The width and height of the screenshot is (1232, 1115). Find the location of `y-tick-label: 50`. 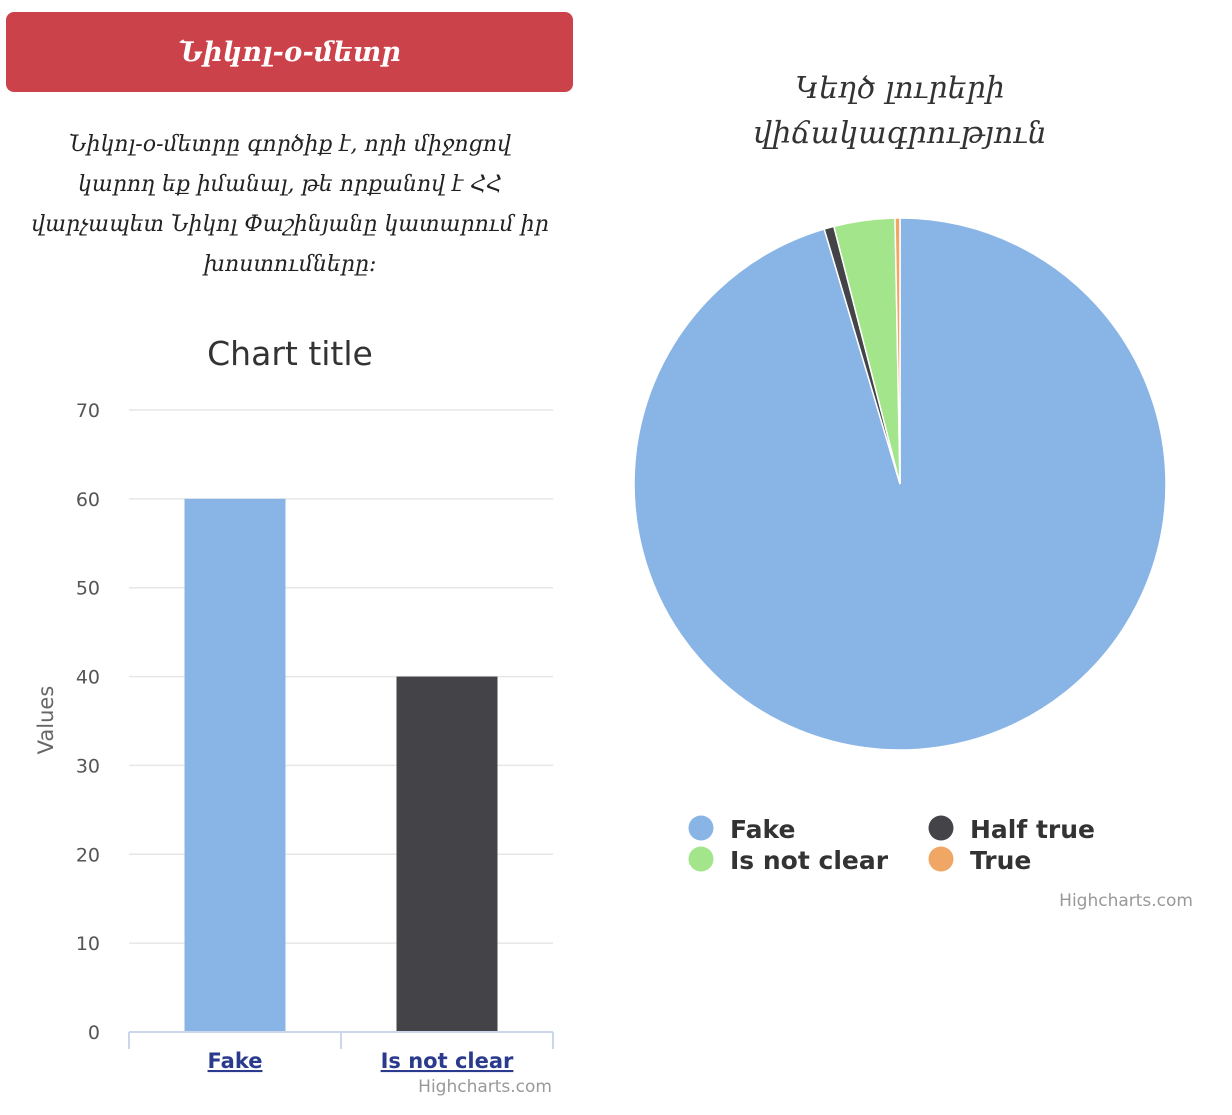

y-tick-label: 50 is located at coordinates (88, 589).